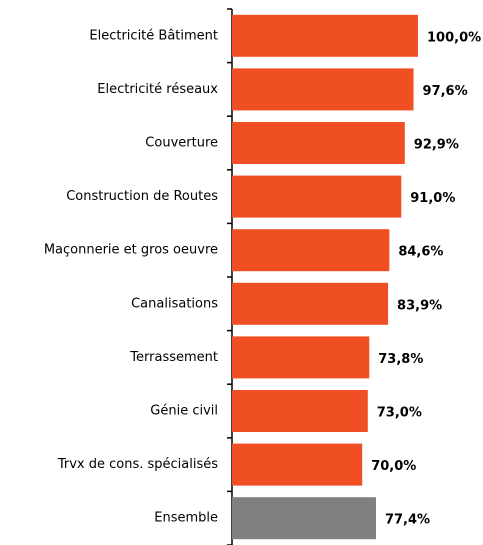 This screenshot has width=483, height=545. Describe the element at coordinates (137, 464) in the screenshot. I see `category-label: Trvx de cons. spécialisés` at that location.